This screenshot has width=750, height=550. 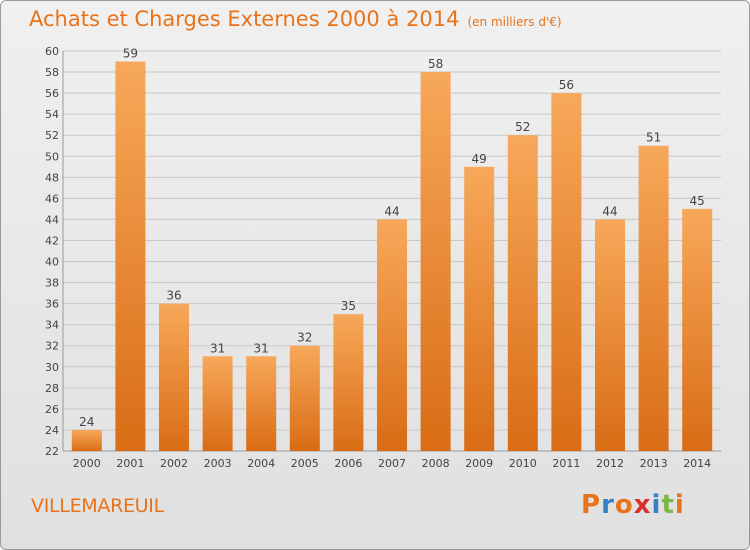 I want to click on data-label-2003: 31, so click(x=217, y=348).